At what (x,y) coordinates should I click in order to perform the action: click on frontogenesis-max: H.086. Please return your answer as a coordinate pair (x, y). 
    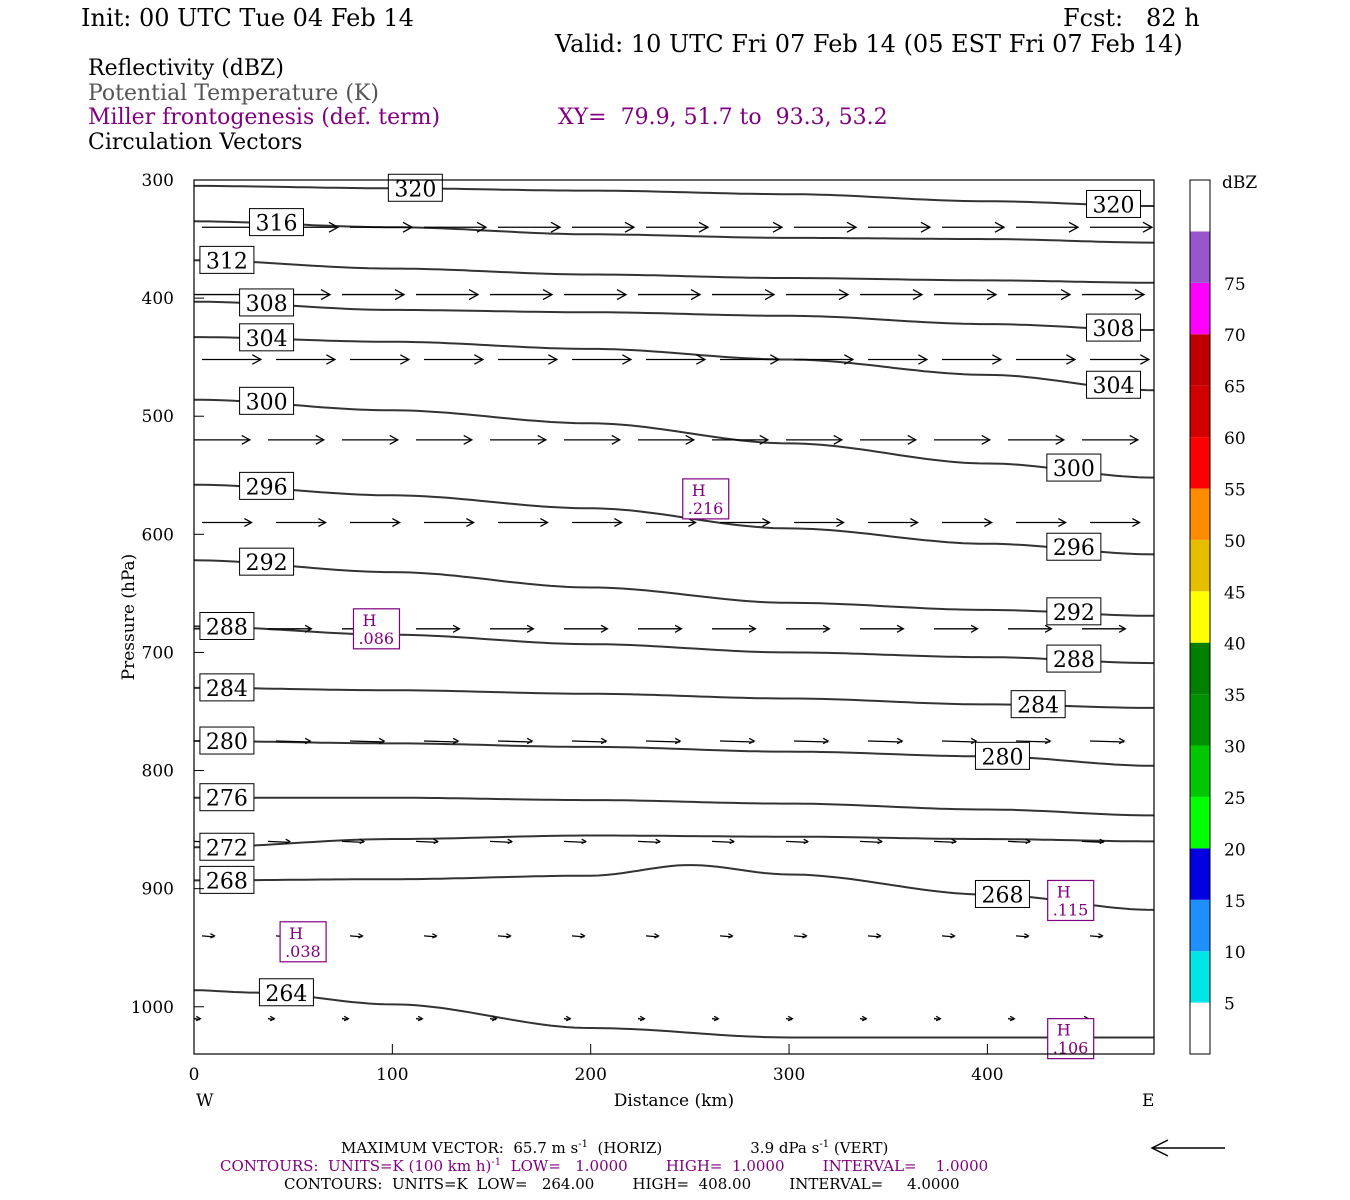
    Looking at the image, I should click on (376, 629).